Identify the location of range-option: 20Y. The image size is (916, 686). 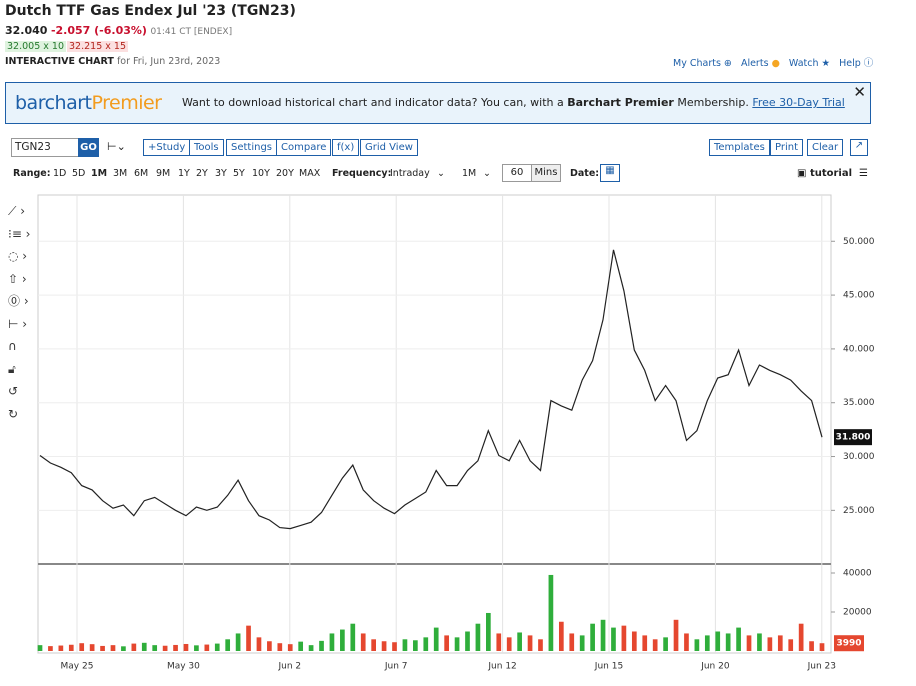
(285, 173).